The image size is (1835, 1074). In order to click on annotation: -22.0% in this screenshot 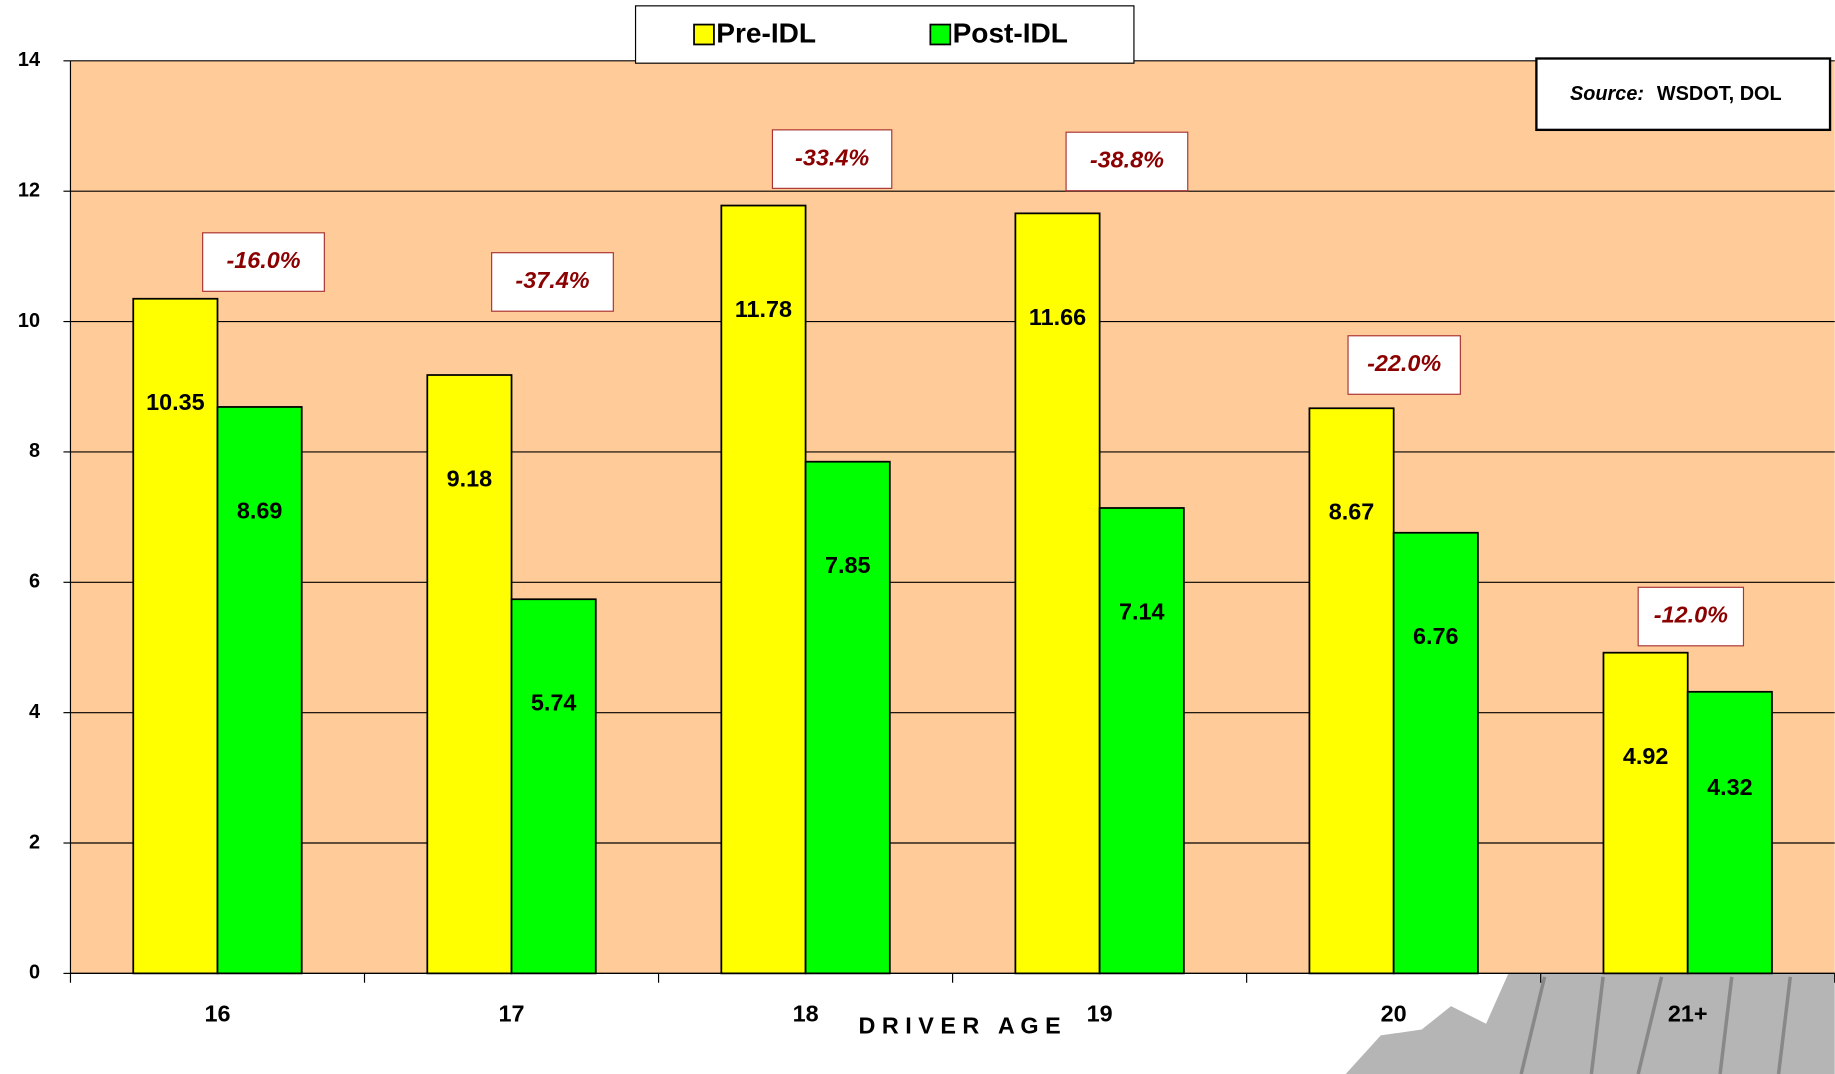, I will do `click(1404, 363)`.